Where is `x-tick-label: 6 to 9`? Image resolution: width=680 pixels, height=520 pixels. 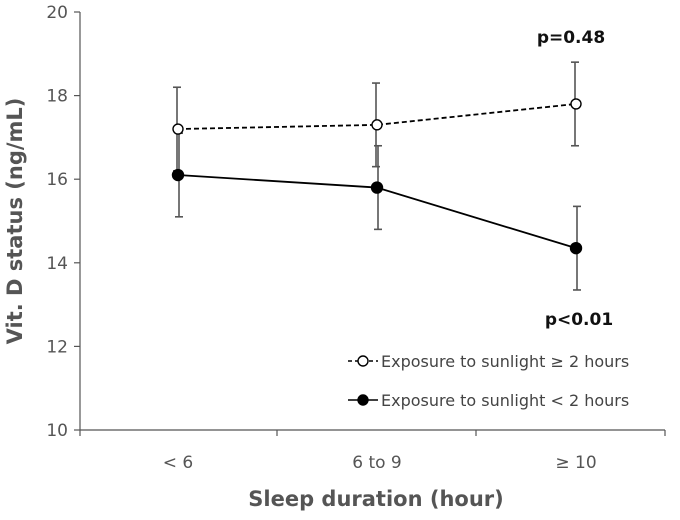
x-tick-label: 6 to 9 is located at coordinates (377, 463).